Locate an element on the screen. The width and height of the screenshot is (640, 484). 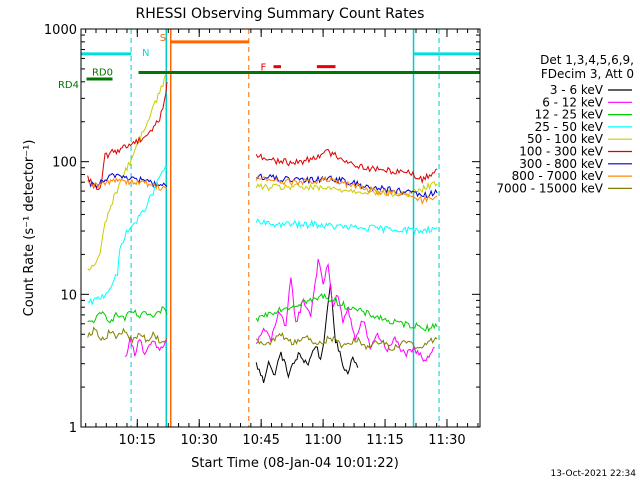
x-tick-label: 11:30 is located at coordinates (446, 440).